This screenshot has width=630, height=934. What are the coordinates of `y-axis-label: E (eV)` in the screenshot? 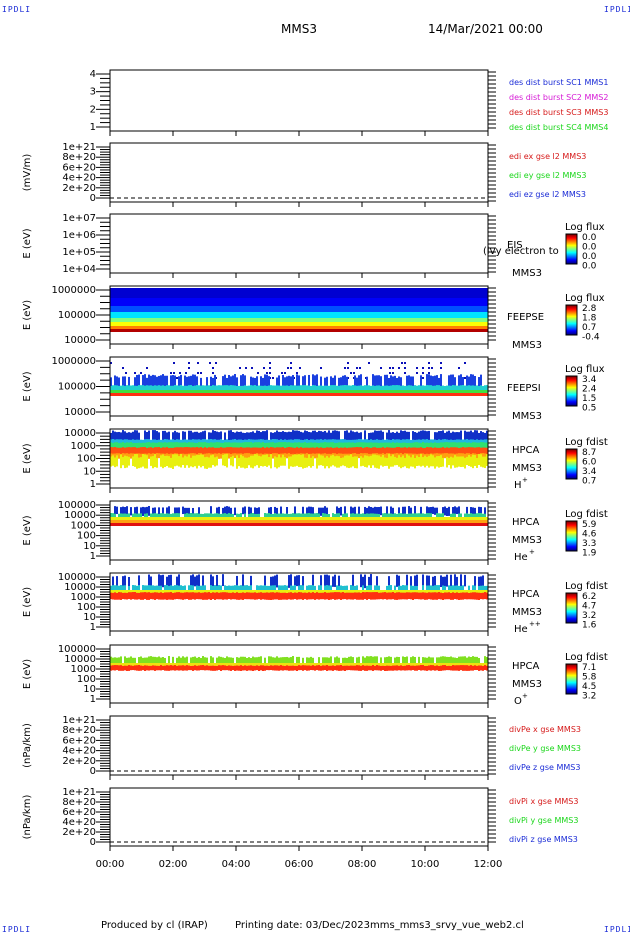 It's located at (27, 315).